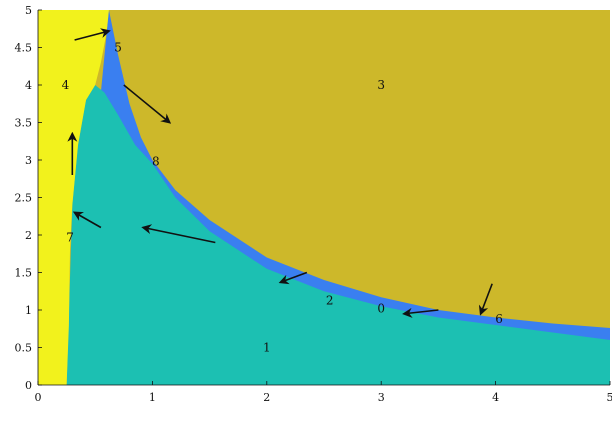 The width and height of the screenshot is (612, 421). What do you see at coordinates (499, 319) in the screenshot?
I see `region-label: 6` at bounding box center [499, 319].